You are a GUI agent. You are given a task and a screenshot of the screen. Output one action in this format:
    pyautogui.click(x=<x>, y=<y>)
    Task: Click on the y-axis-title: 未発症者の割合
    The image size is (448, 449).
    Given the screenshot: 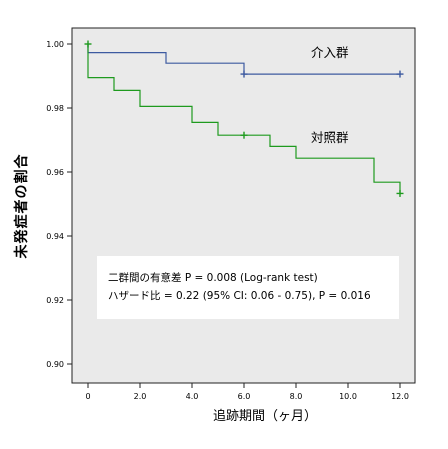 What is the action you would take?
    pyautogui.click(x=21, y=206)
    